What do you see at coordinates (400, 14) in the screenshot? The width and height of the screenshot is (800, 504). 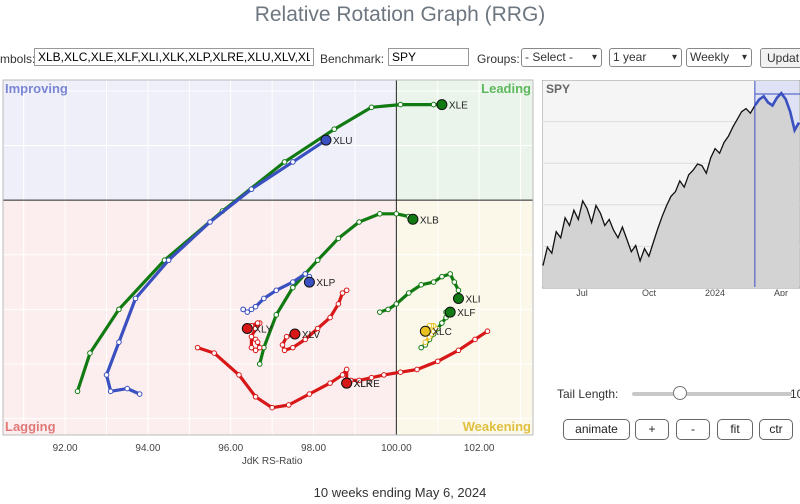 I see `page-title: Relative Rotation Graph (RRG)` at bounding box center [400, 14].